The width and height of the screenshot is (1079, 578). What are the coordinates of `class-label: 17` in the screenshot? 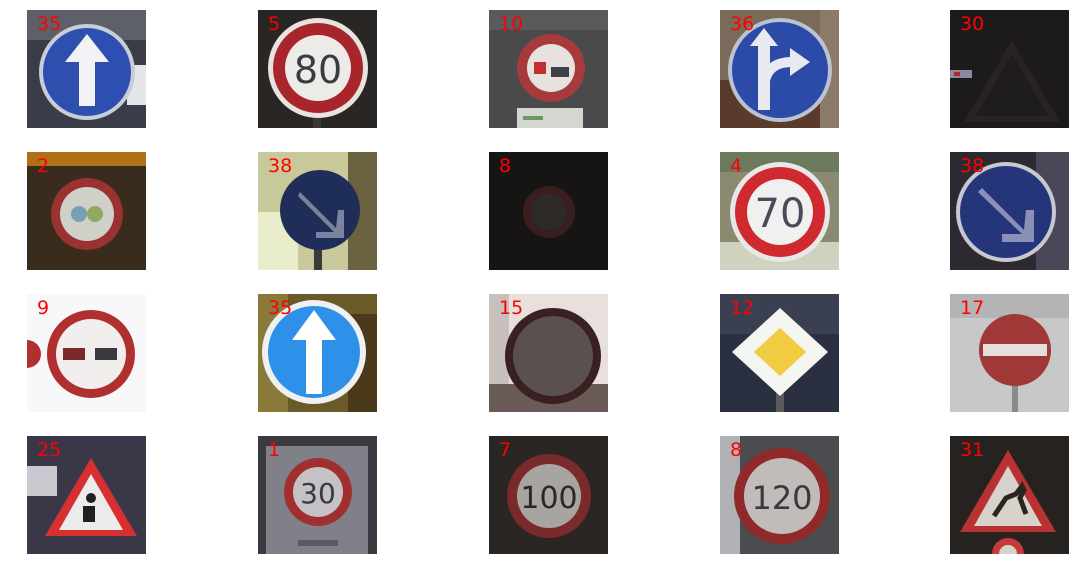 It's located at (972, 308).